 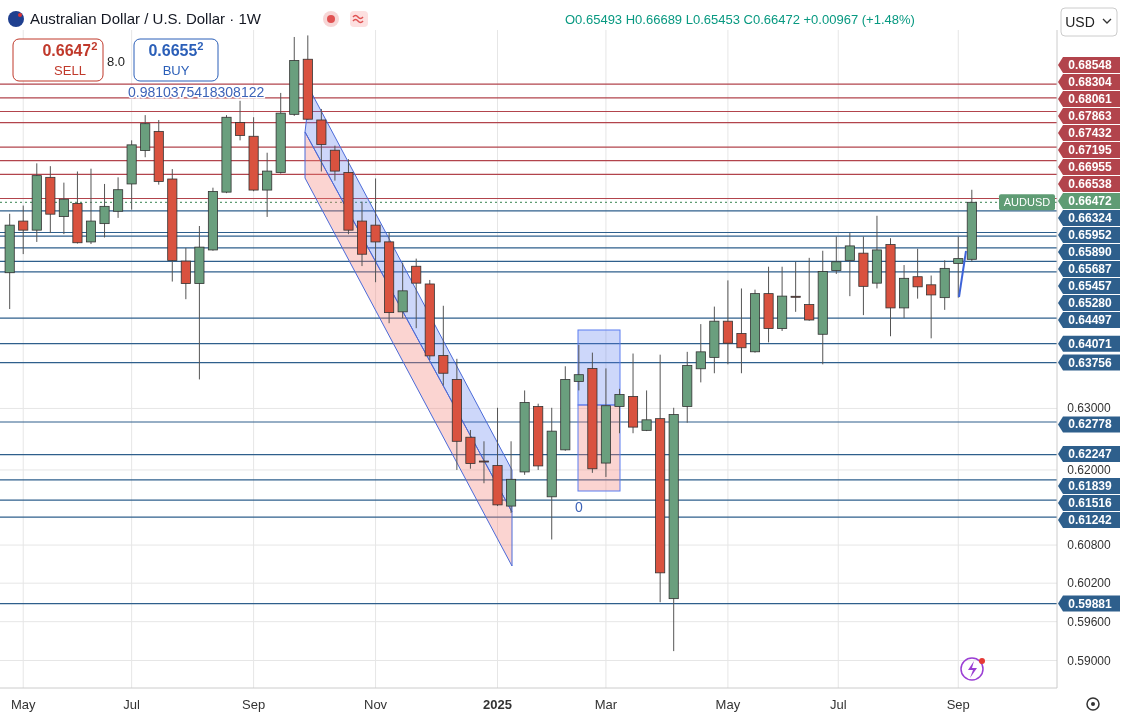 What do you see at coordinates (1089, 545) in the screenshot?
I see `y-tick-label: 0.60800` at bounding box center [1089, 545].